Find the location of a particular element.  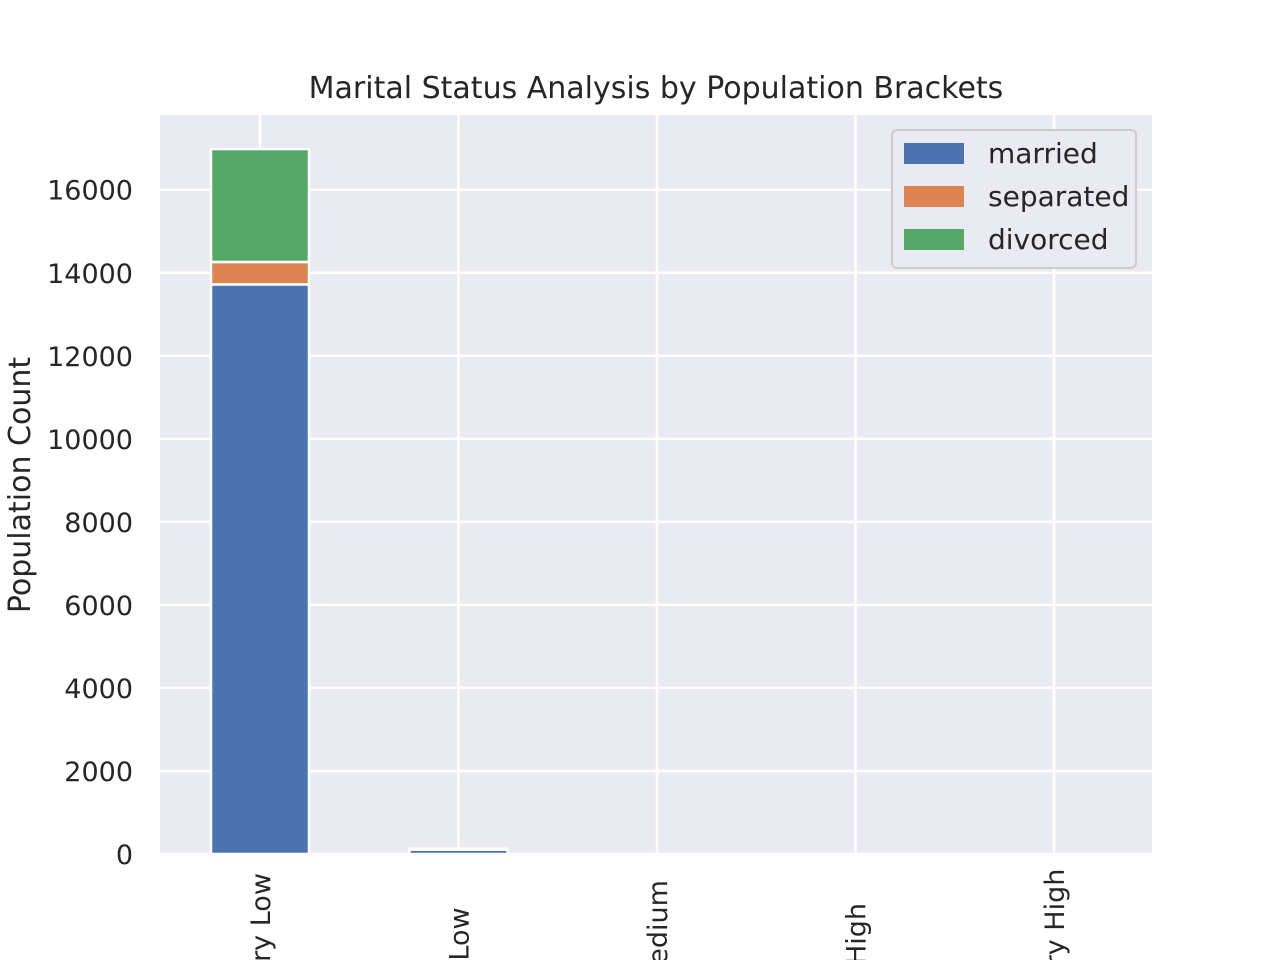

x-axis-ticks: Very Low Low Medium High Very High is located at coordinates (658, 917).